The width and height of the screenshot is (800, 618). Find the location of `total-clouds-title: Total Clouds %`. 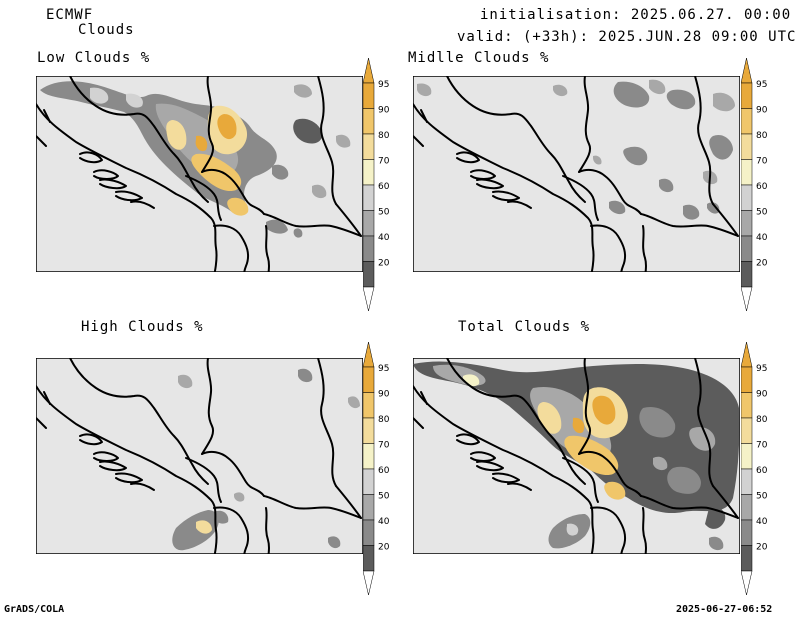

total-clouds-title: Total Clouds % is located at coordinates (524, 327).